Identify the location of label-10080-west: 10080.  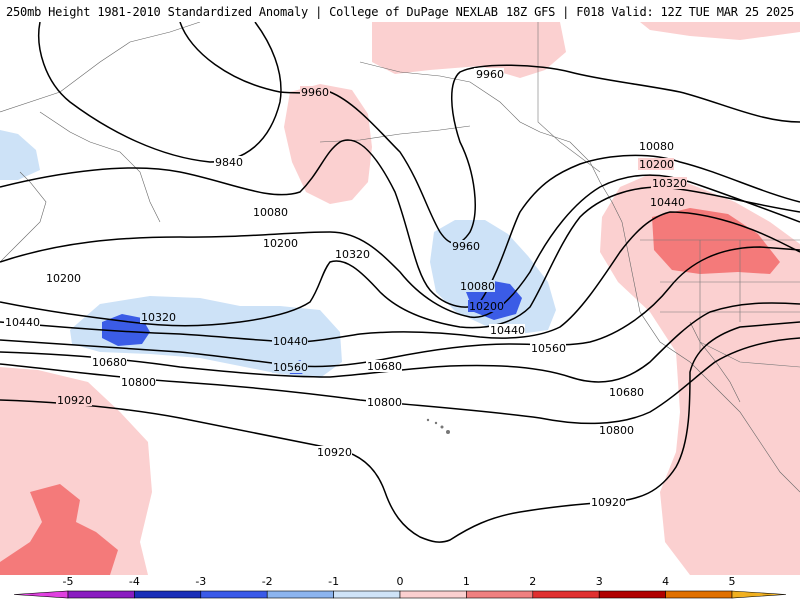
(270, 212).